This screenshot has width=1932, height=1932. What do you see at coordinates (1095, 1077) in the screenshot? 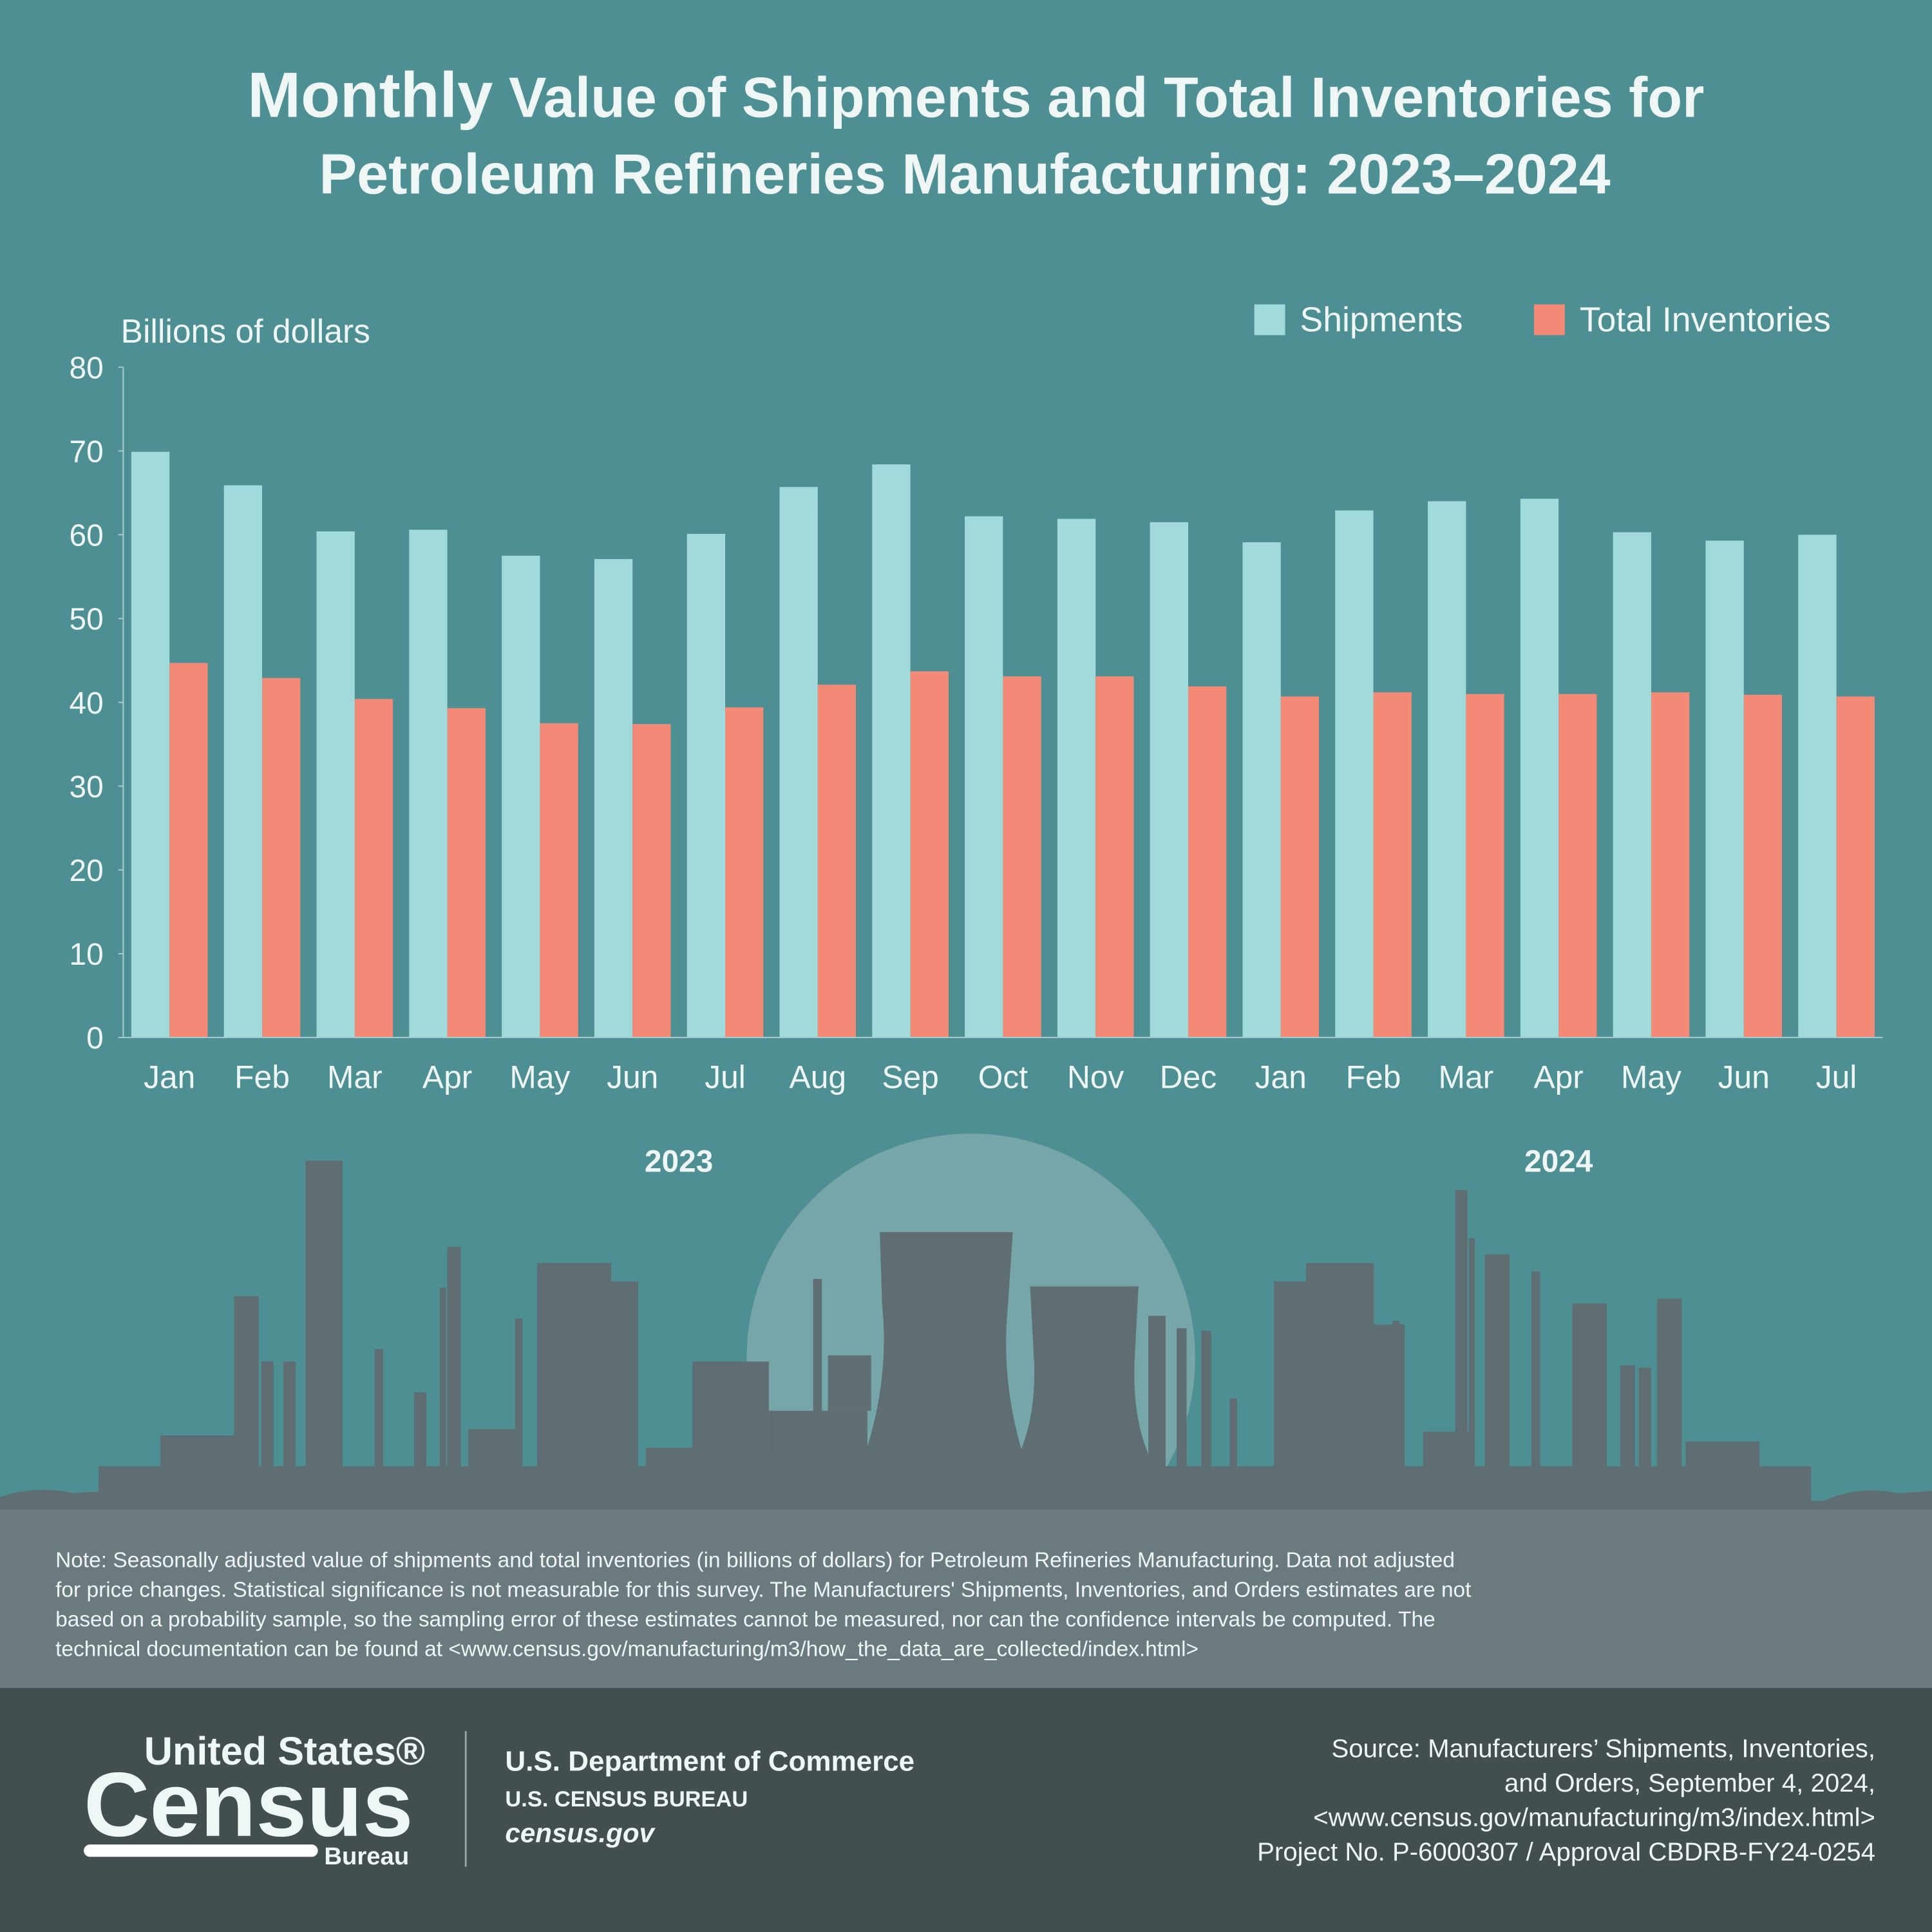
I see `x-tick-label: Nov` at bounding box center [1095, 1077].